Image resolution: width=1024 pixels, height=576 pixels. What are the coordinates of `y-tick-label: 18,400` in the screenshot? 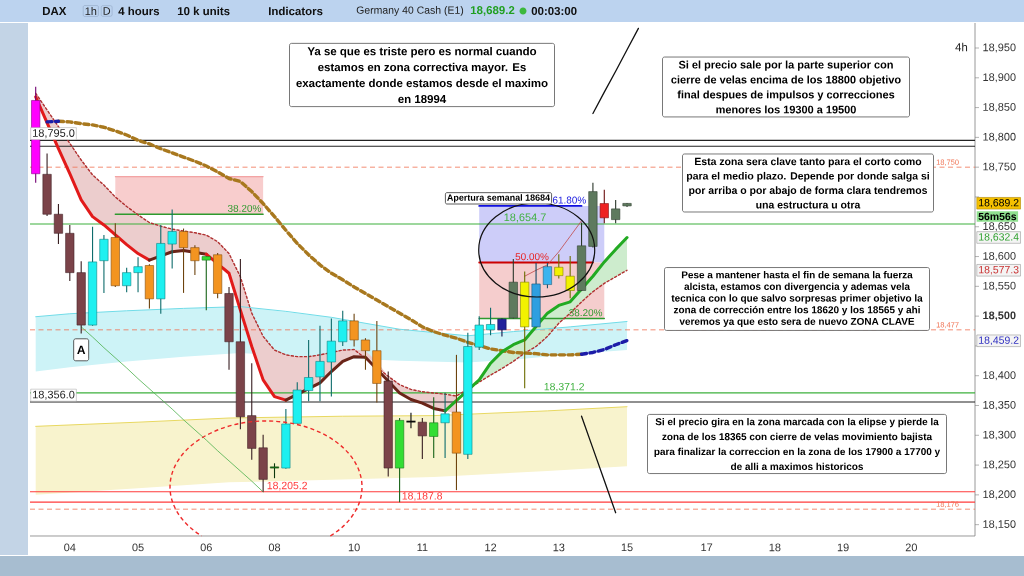 It's located at (999, 376).